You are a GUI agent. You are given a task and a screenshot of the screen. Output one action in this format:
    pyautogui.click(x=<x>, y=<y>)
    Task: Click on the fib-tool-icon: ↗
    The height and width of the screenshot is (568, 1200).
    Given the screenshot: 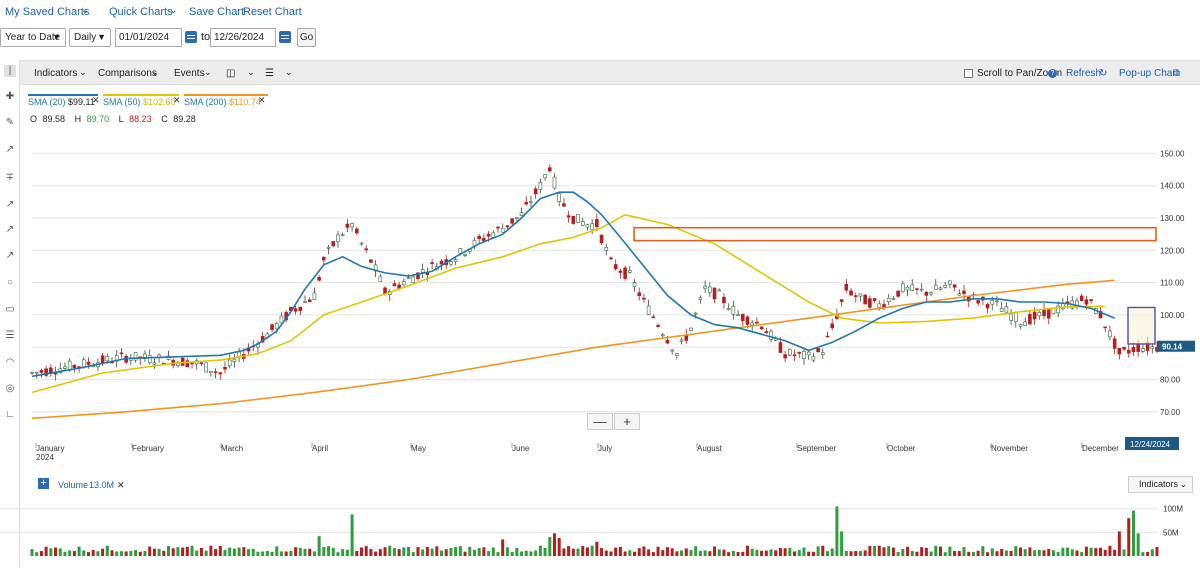 What is the action you would take?
    pyautogui.click(x=10, y=255)
    